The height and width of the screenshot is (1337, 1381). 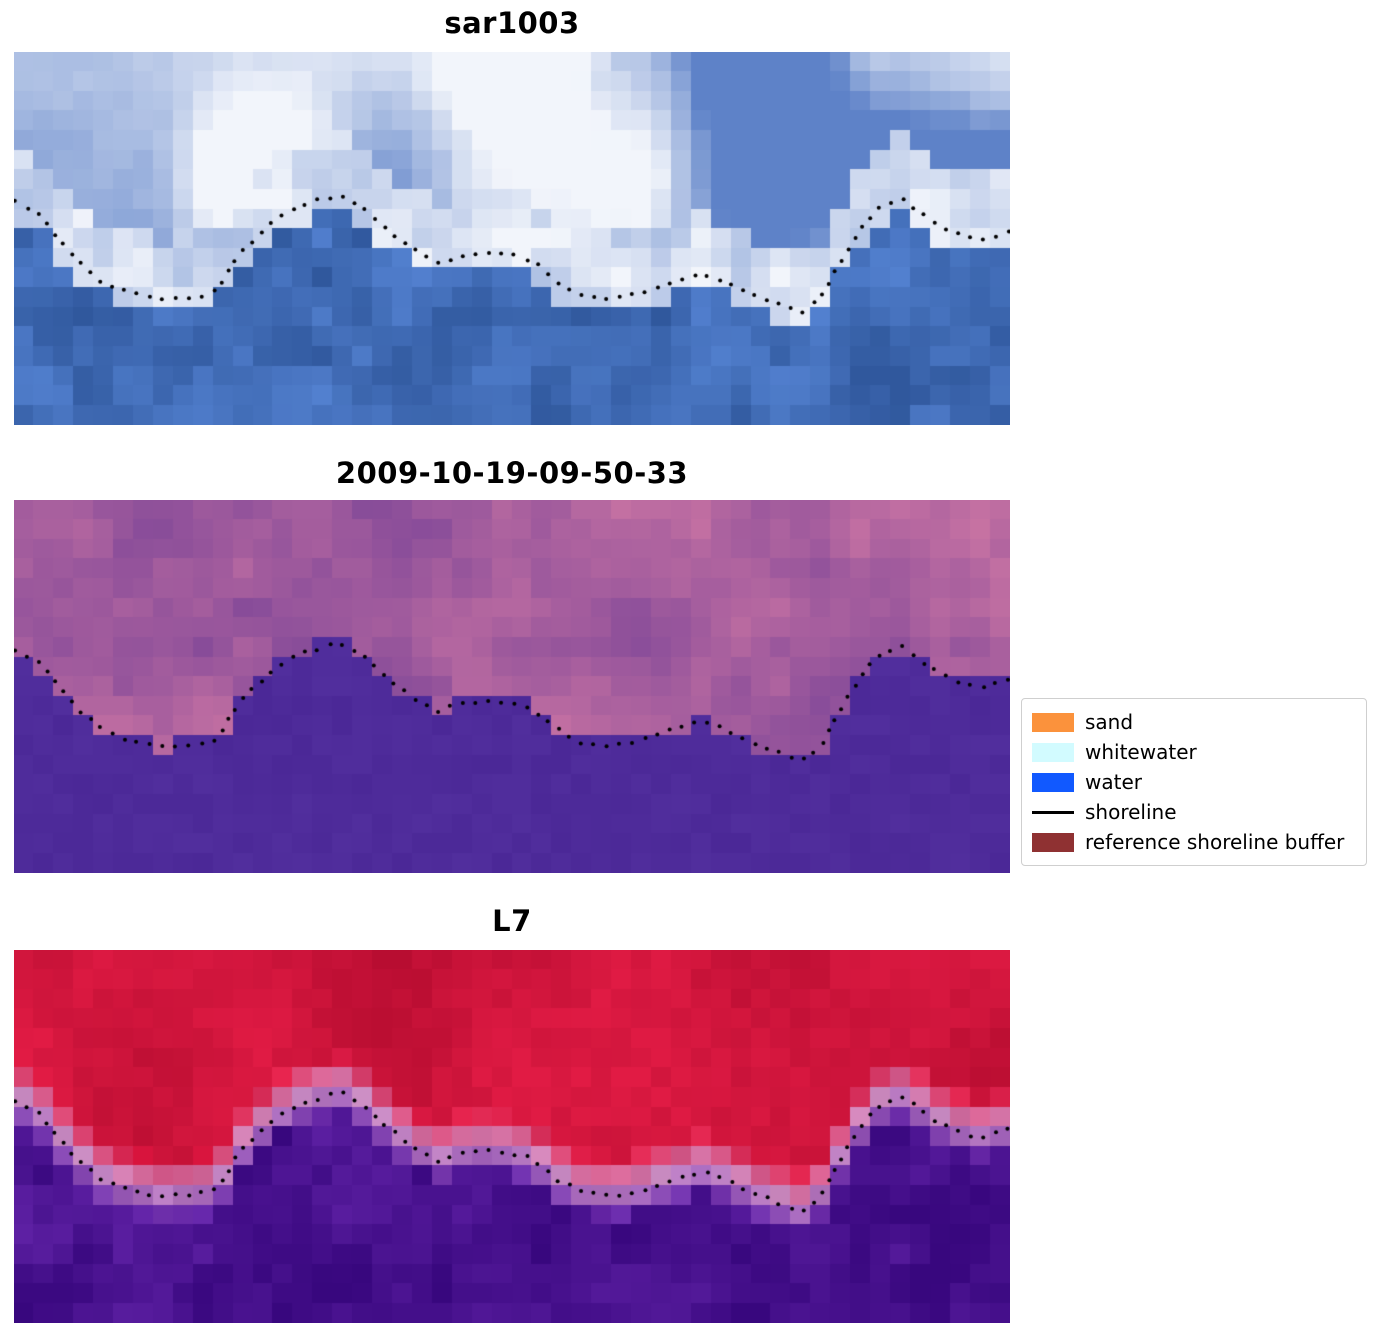 What do you see at coordinates (1194, 812) in the screenshot?
I see `legend-item-shoreline: shoreline` at bounding box center [1194, 812].